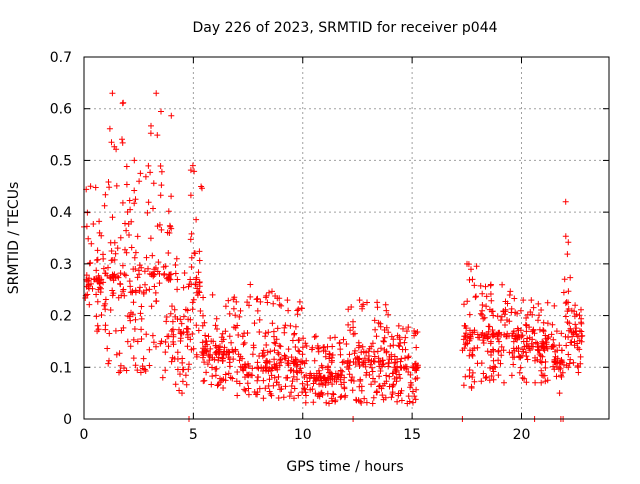 This screenshot has height=484, width=640. I want to click on y-tick-label: 0.2, so click(61, 317).